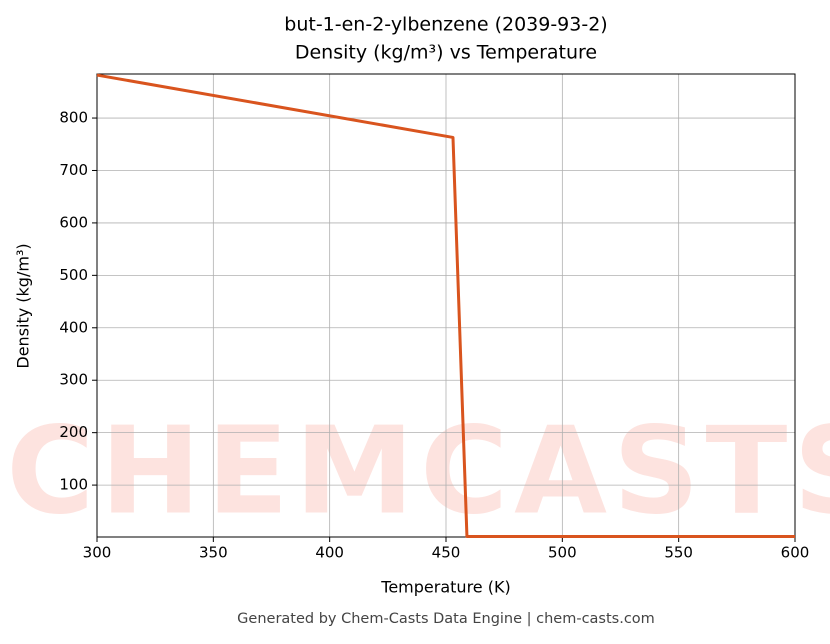 The height and width of the screenshot is (644, 830). Describe the element at coordinates (73, 275) in the screenshot. I see `y-tick-label: 500` at that location.